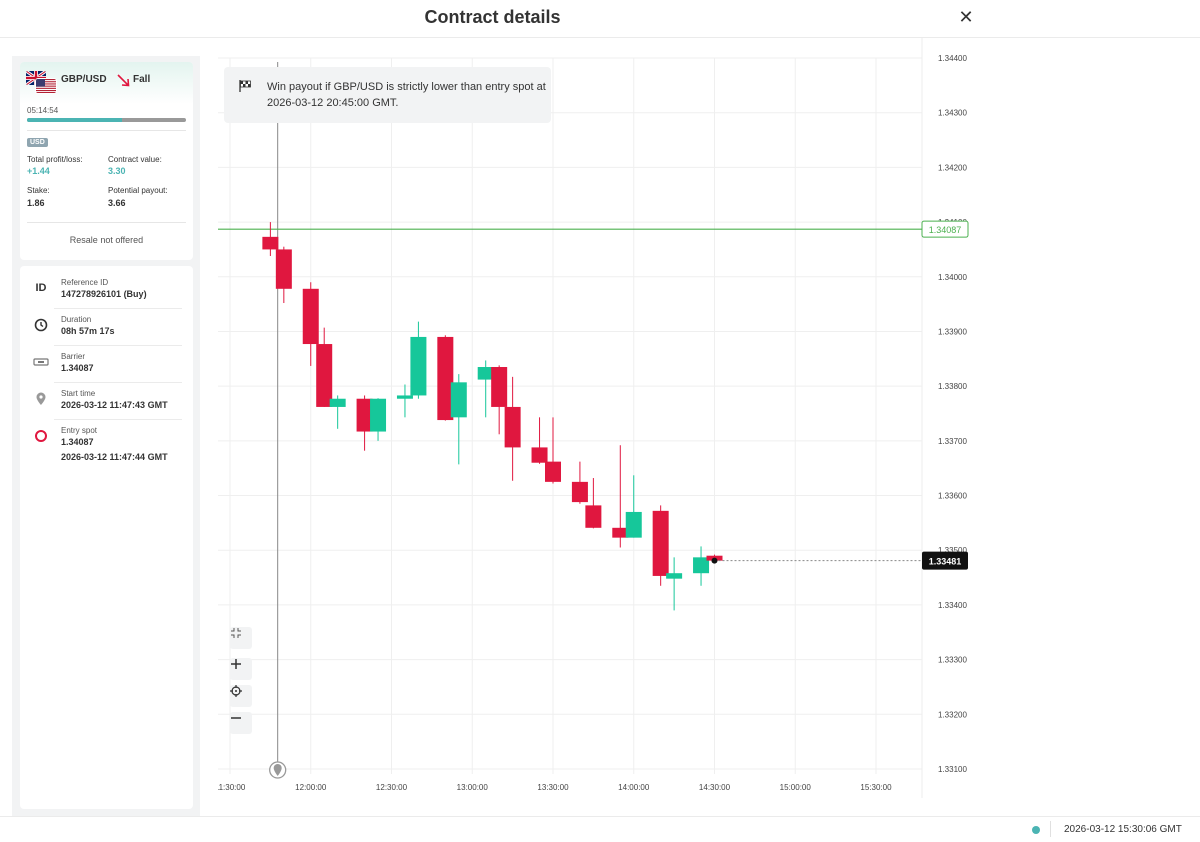  I want to click on checkered-flag-icon, so click(245, 86).